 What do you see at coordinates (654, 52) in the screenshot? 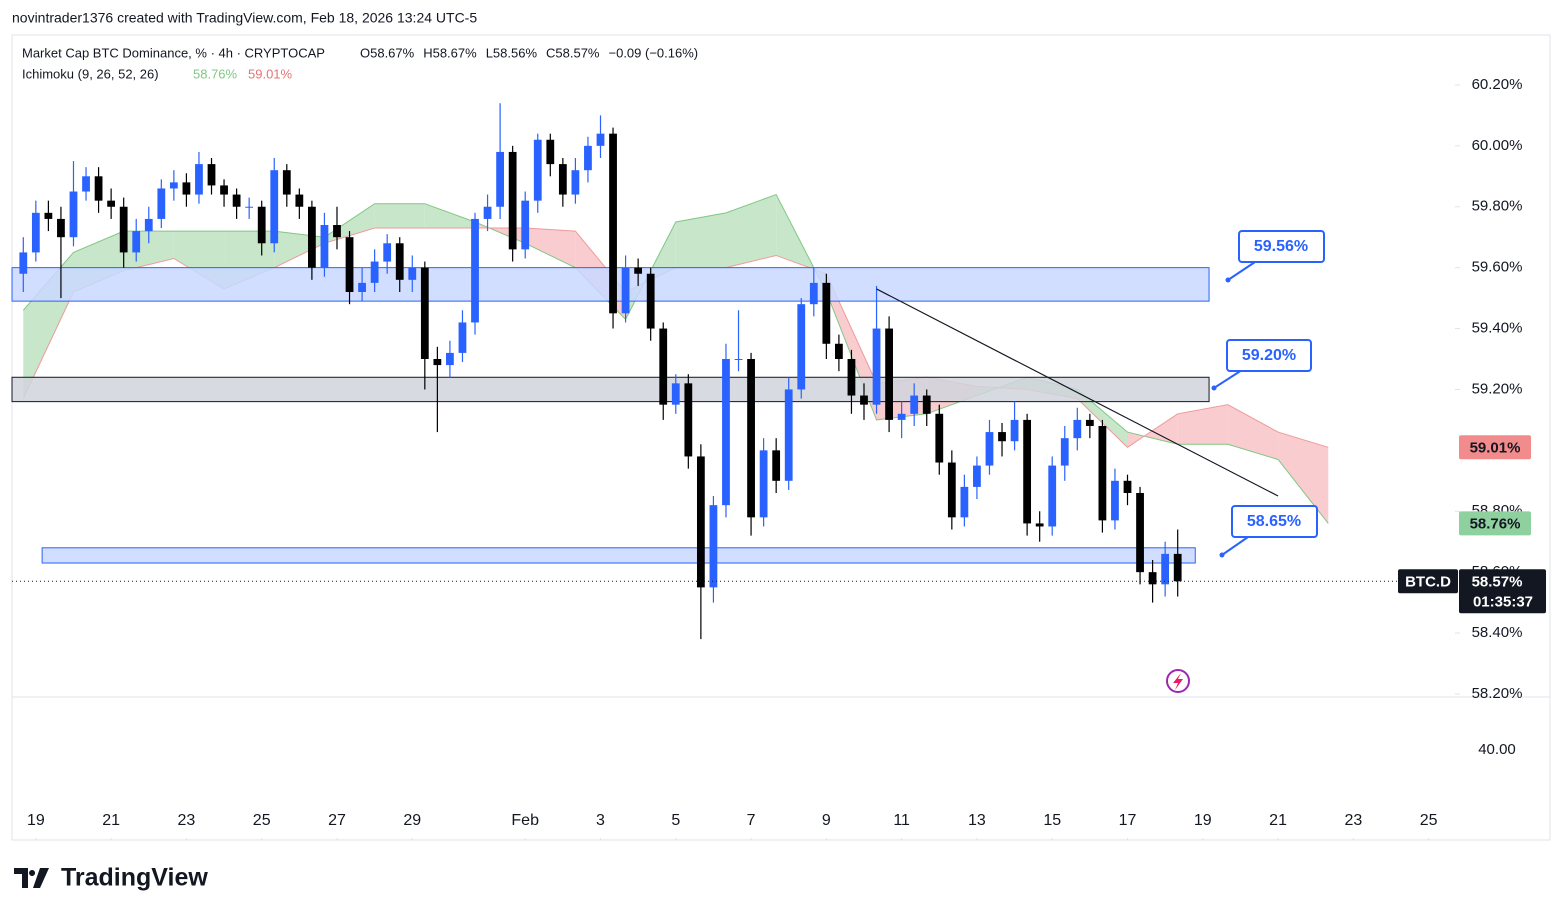
I see `ohlc-value: −0.09 (−0.16%)` at bounding box center [654, 52].